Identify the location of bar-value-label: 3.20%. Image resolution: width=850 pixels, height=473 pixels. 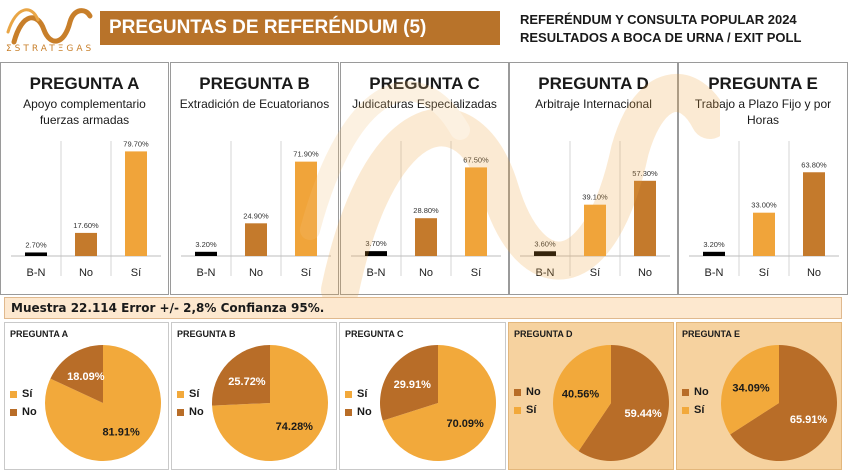
(206, 244).